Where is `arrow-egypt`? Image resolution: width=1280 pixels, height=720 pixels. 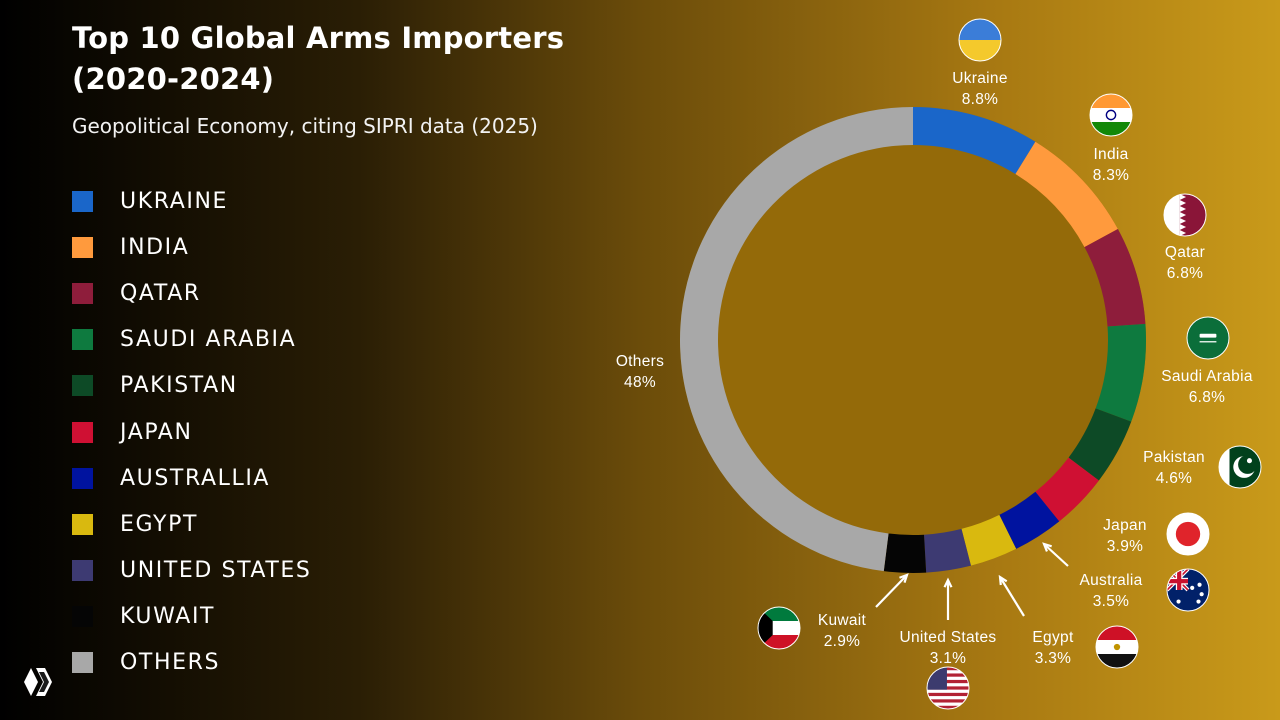
arrow-egypt is located at coordinates (1011, 595).